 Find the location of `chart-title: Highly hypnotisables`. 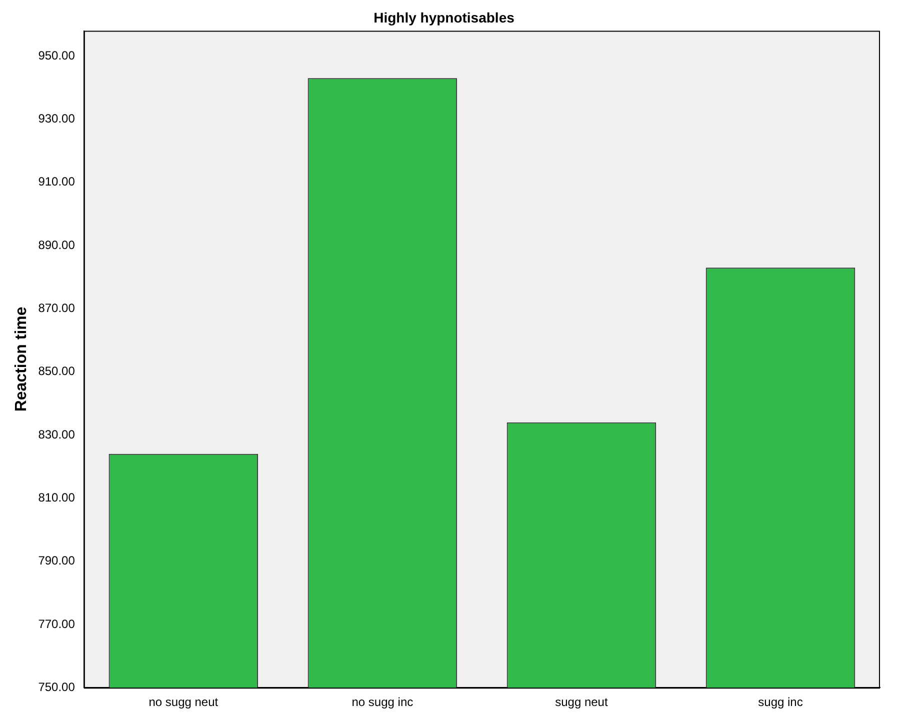

chart-title: Highly hypnotisables is located at coordinates (444, 17).